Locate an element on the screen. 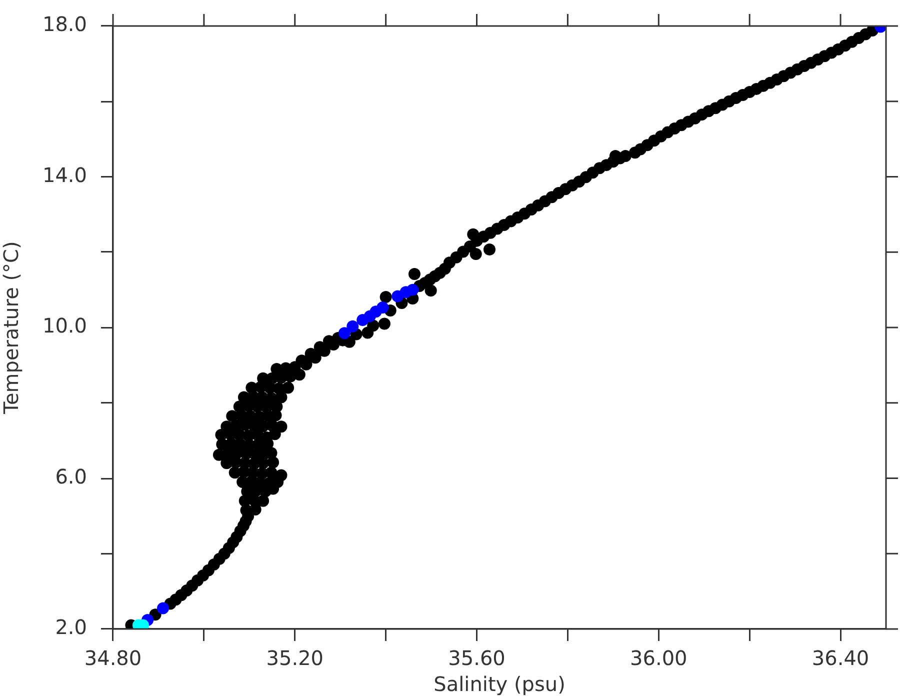  x-tick-label: 34.80 is located at coordinates (113, 658).